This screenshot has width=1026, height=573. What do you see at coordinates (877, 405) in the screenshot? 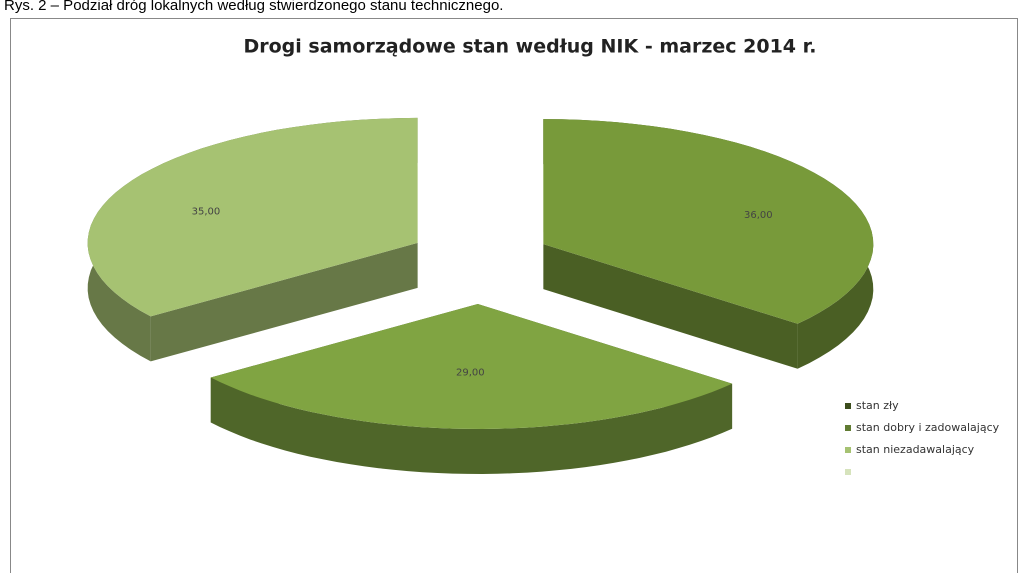
I see `legend-label: stan zły` at bounding box center [877, 405].